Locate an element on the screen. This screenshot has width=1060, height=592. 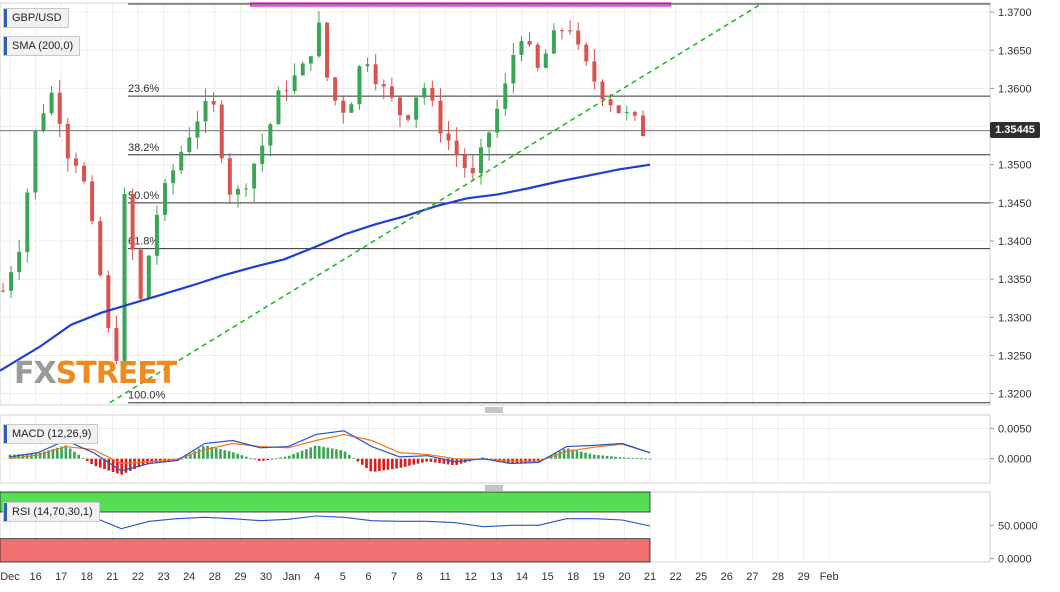
x-tick-label: 4 is located at coordinates (317, 577).